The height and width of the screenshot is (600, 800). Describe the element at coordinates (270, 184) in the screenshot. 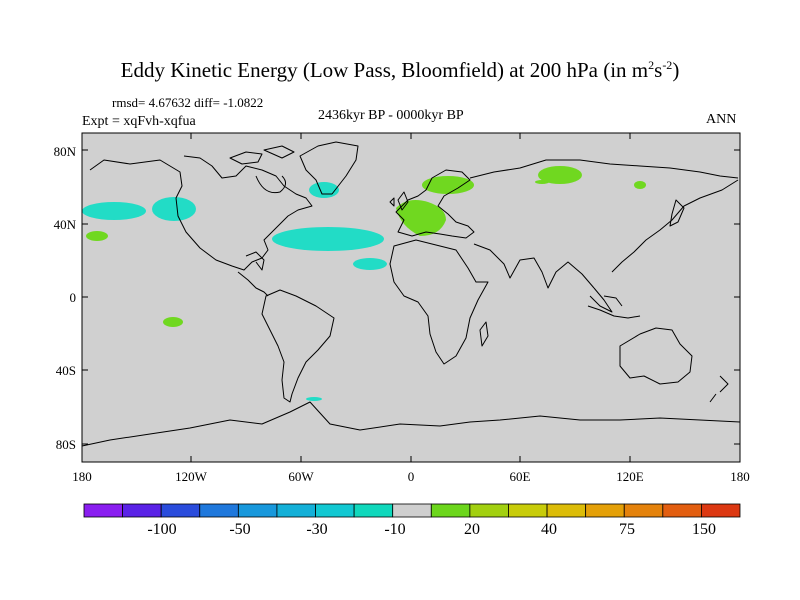

I see `hudson-bay` at that location.